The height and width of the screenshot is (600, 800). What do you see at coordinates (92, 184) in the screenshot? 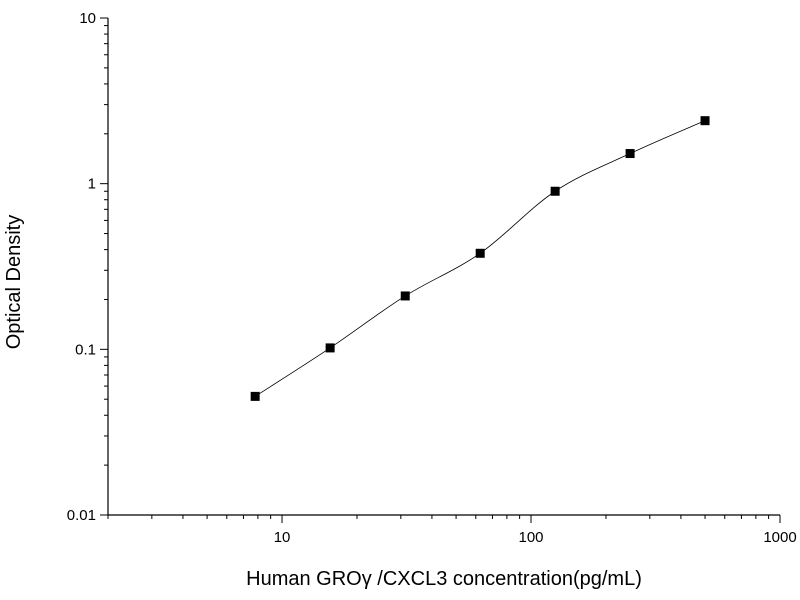
I see `y-tick-label: 1` at bounding box center [92, 184].